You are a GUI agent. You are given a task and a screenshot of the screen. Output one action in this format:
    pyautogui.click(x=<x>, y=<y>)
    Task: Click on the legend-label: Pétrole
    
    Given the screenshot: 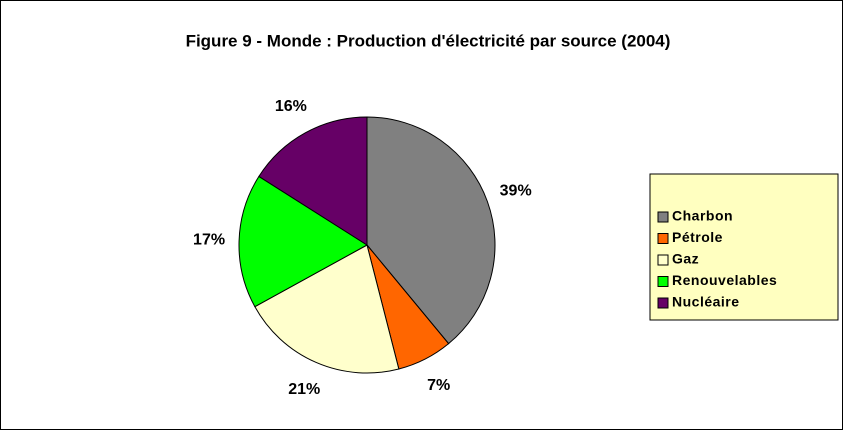 What is the action you would take?
    pyautogui.click(x=697, y=237)
    